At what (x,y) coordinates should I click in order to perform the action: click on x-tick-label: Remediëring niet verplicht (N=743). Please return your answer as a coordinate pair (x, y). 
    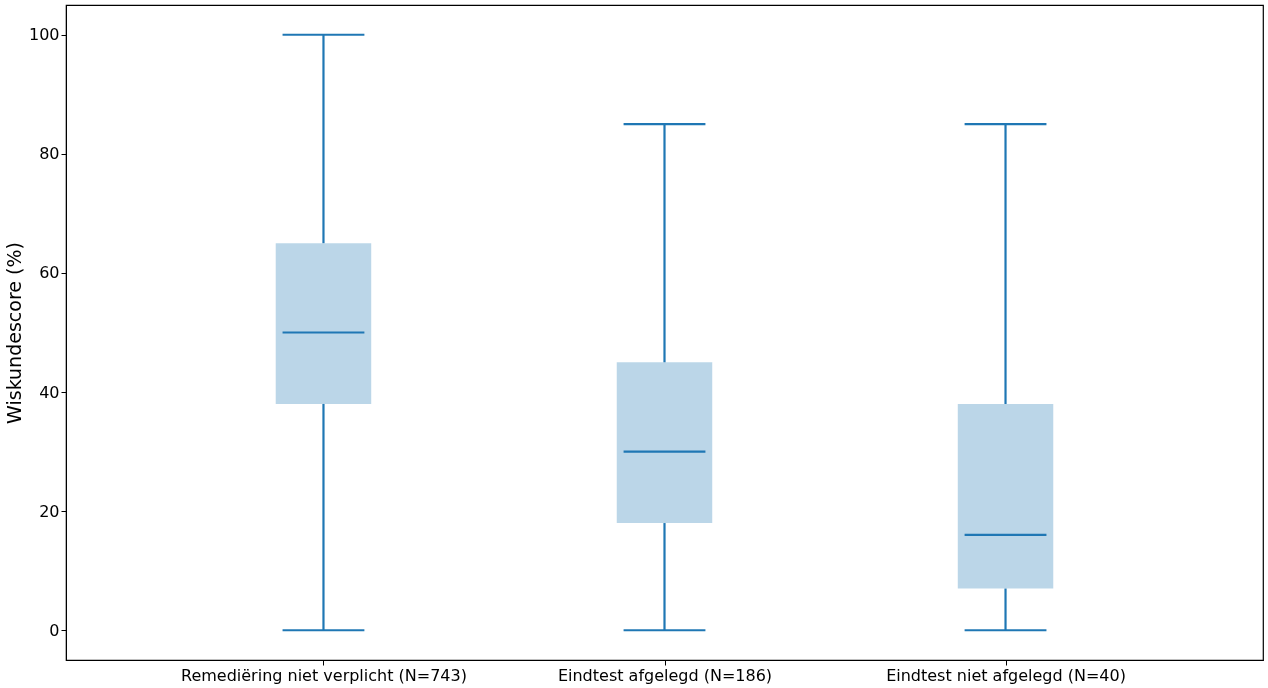
    Looking at the image, I should click on (324, 675).